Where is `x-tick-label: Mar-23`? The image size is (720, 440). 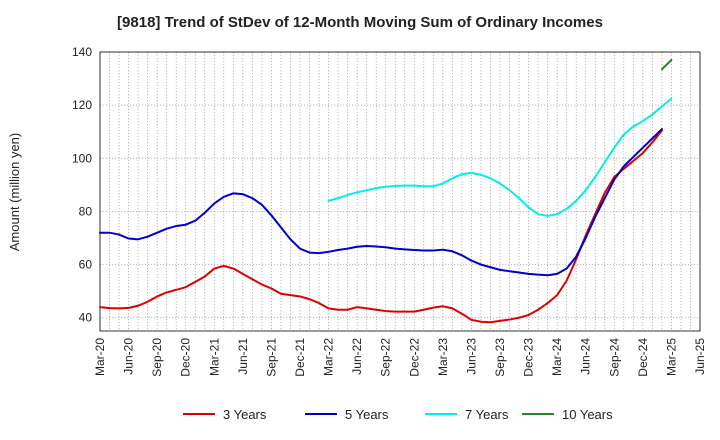 x-tick-label: Mar-23 is located at coordinates (443, 357).